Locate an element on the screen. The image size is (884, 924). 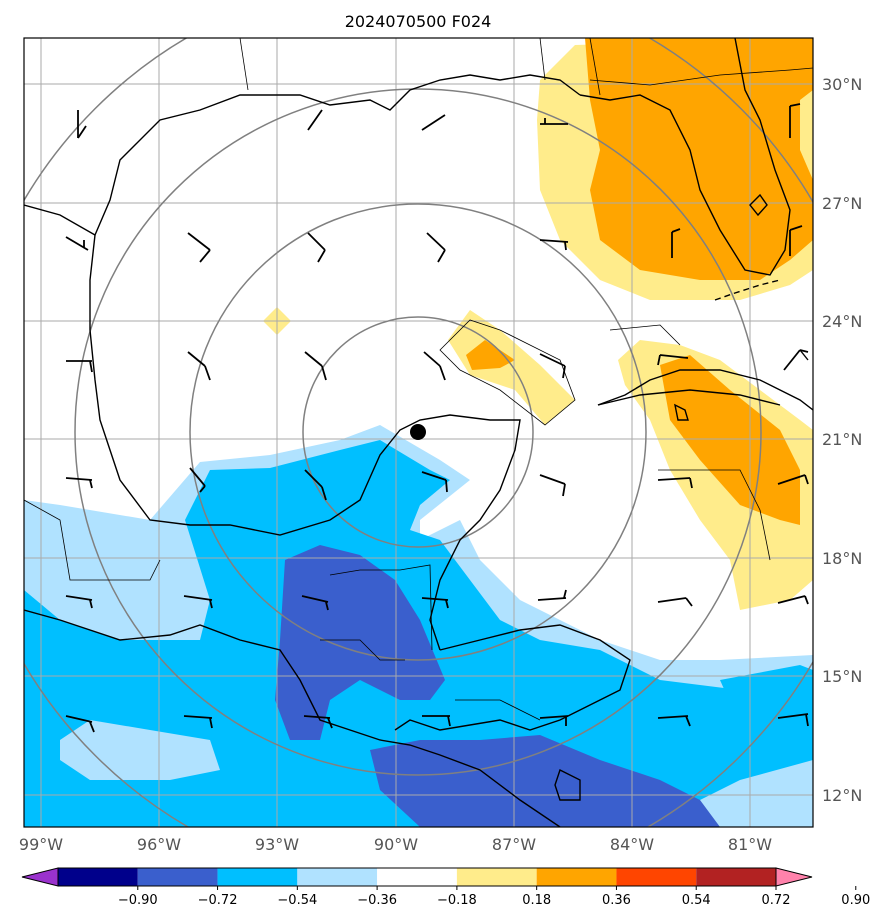
lat-label: 21°N is located at coordinates (842, 439).